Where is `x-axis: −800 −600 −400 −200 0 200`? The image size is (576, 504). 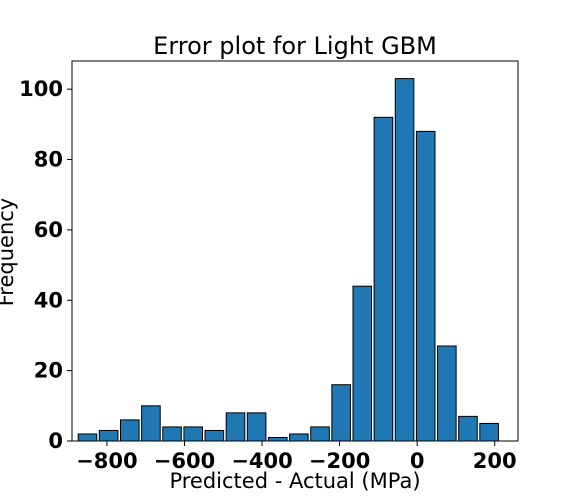
x-axis: −800 −600 −400 −200 0 200 is located at coordinates (296, 457).